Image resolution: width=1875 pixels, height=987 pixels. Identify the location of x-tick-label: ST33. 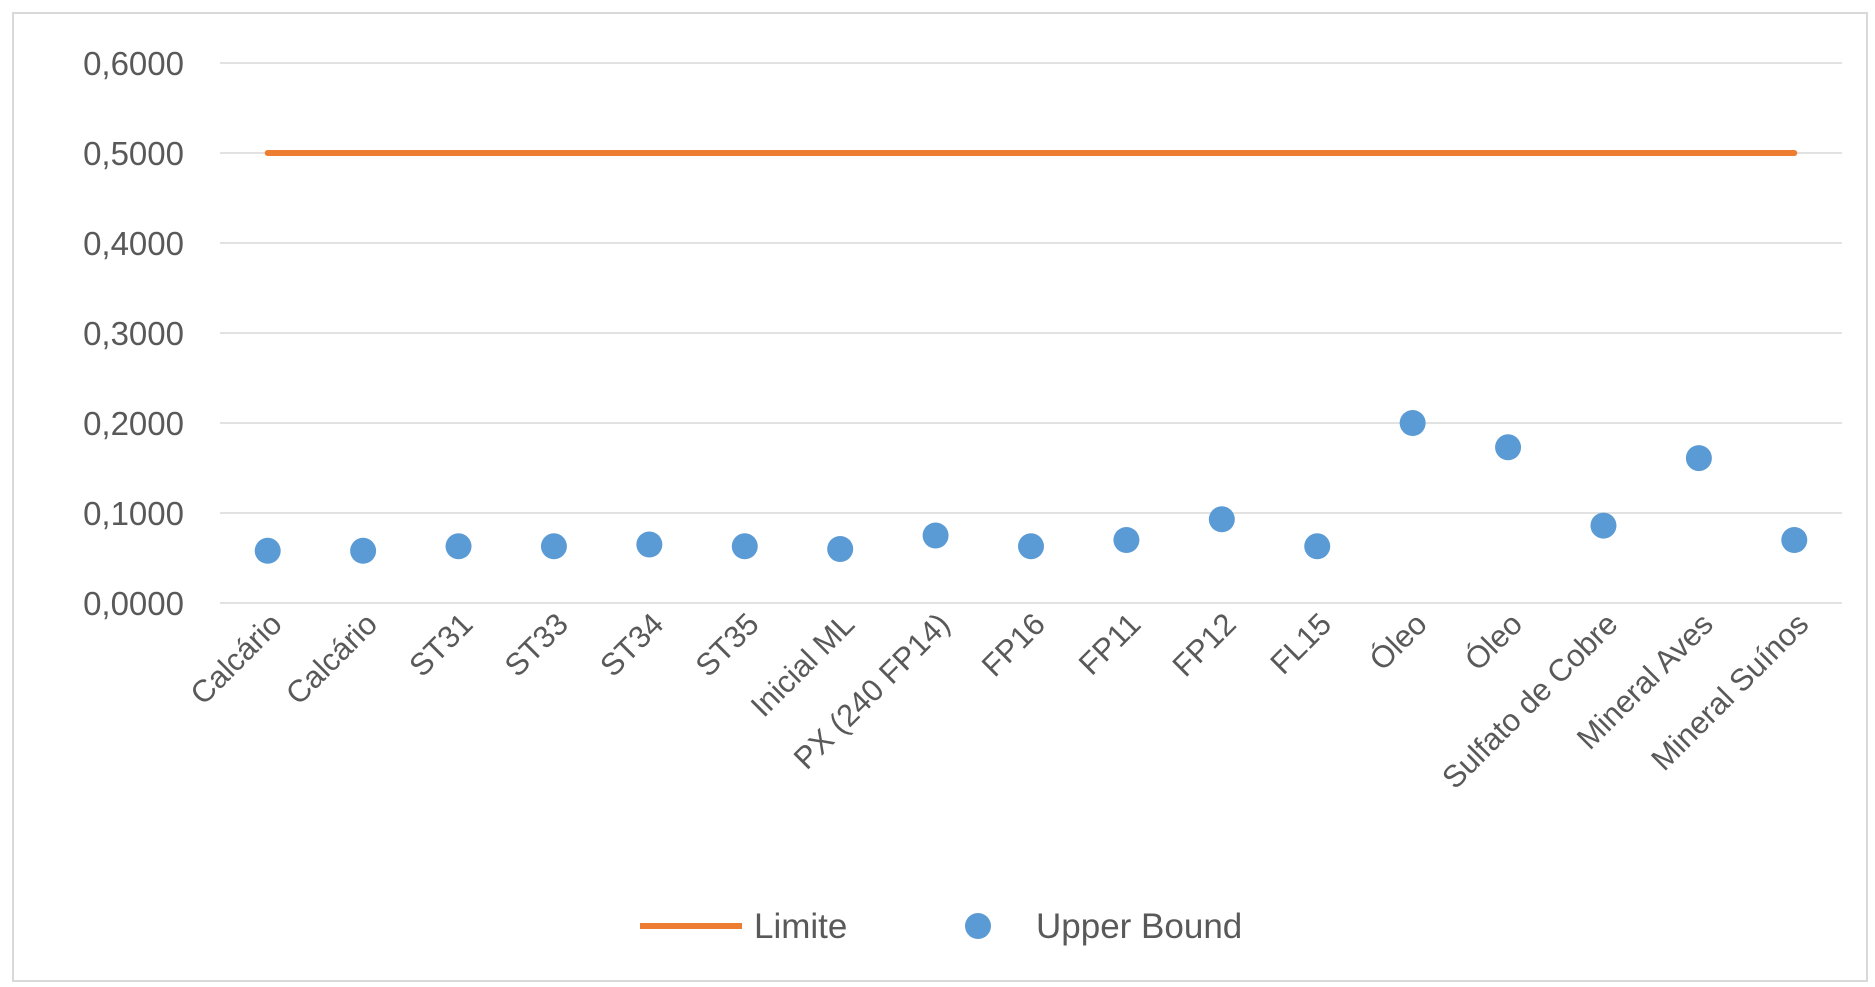
(536, 644).